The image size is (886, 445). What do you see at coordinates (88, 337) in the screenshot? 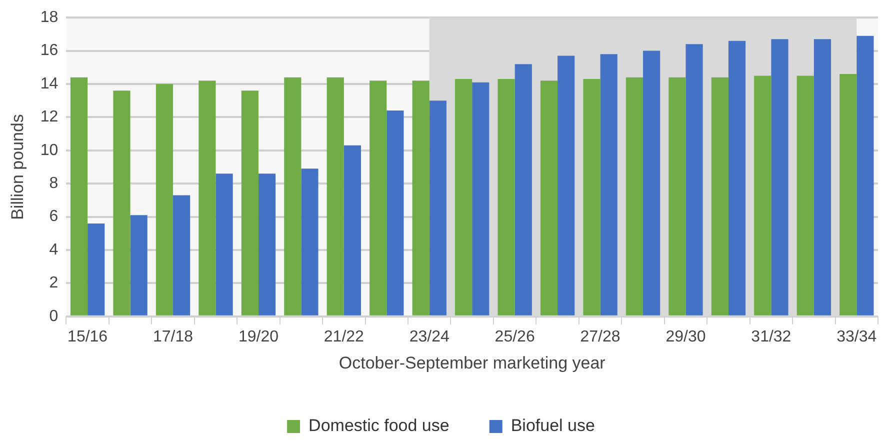
I see `x-tick-label: 15/16` at bounding box center [88, 337].